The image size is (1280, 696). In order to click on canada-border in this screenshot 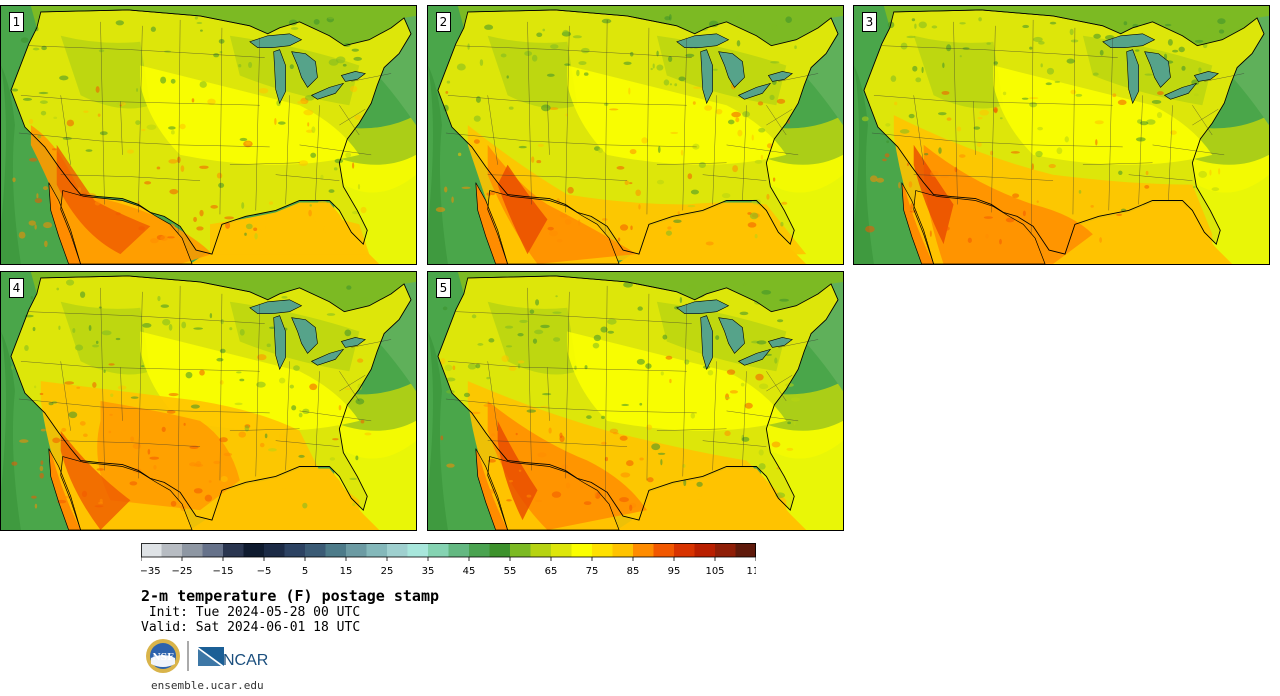, I will do `click(998, 18)`.